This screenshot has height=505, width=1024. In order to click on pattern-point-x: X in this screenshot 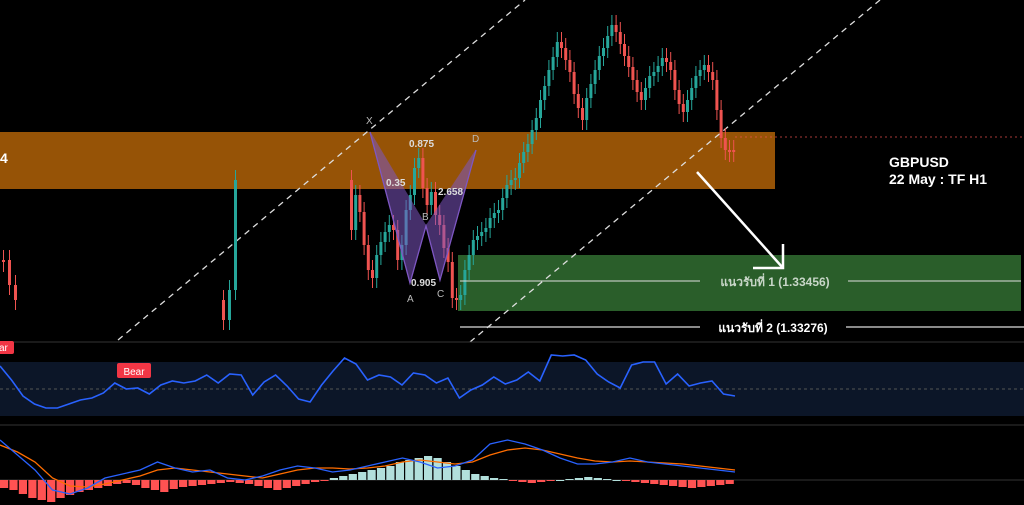, I will do `click(369, 121)`.